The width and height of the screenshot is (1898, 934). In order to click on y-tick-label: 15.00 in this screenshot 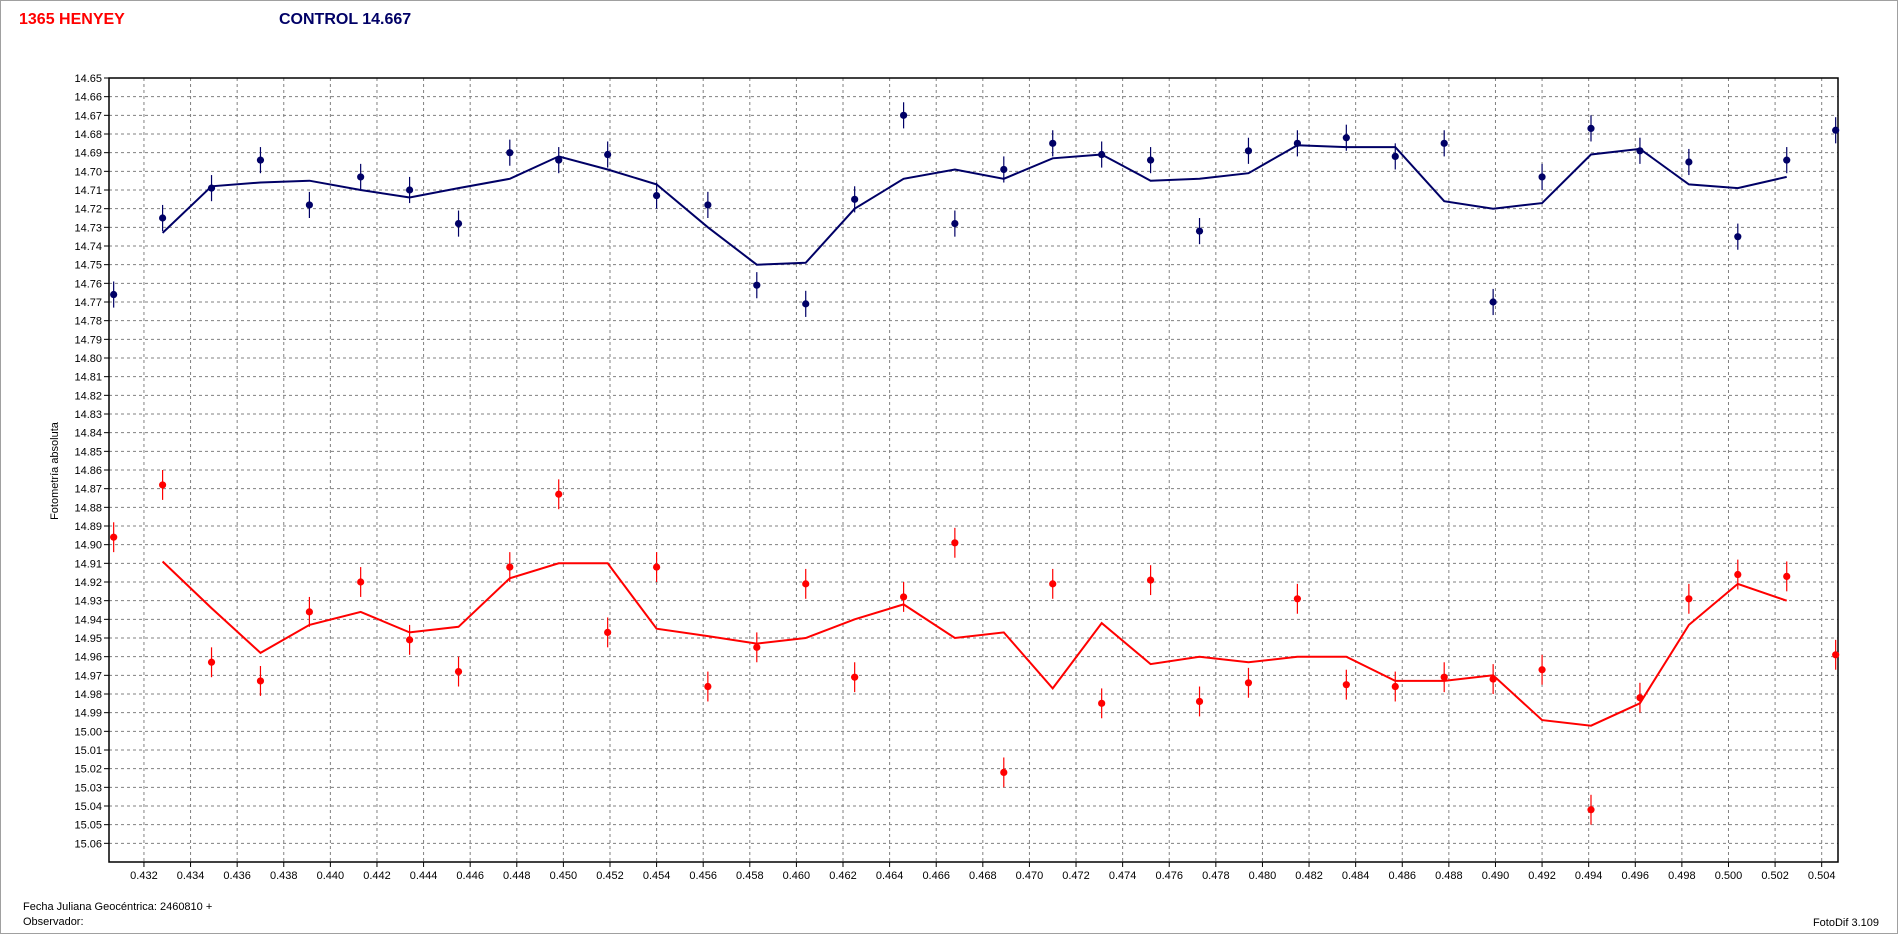, I will do `click(88, 732)`.